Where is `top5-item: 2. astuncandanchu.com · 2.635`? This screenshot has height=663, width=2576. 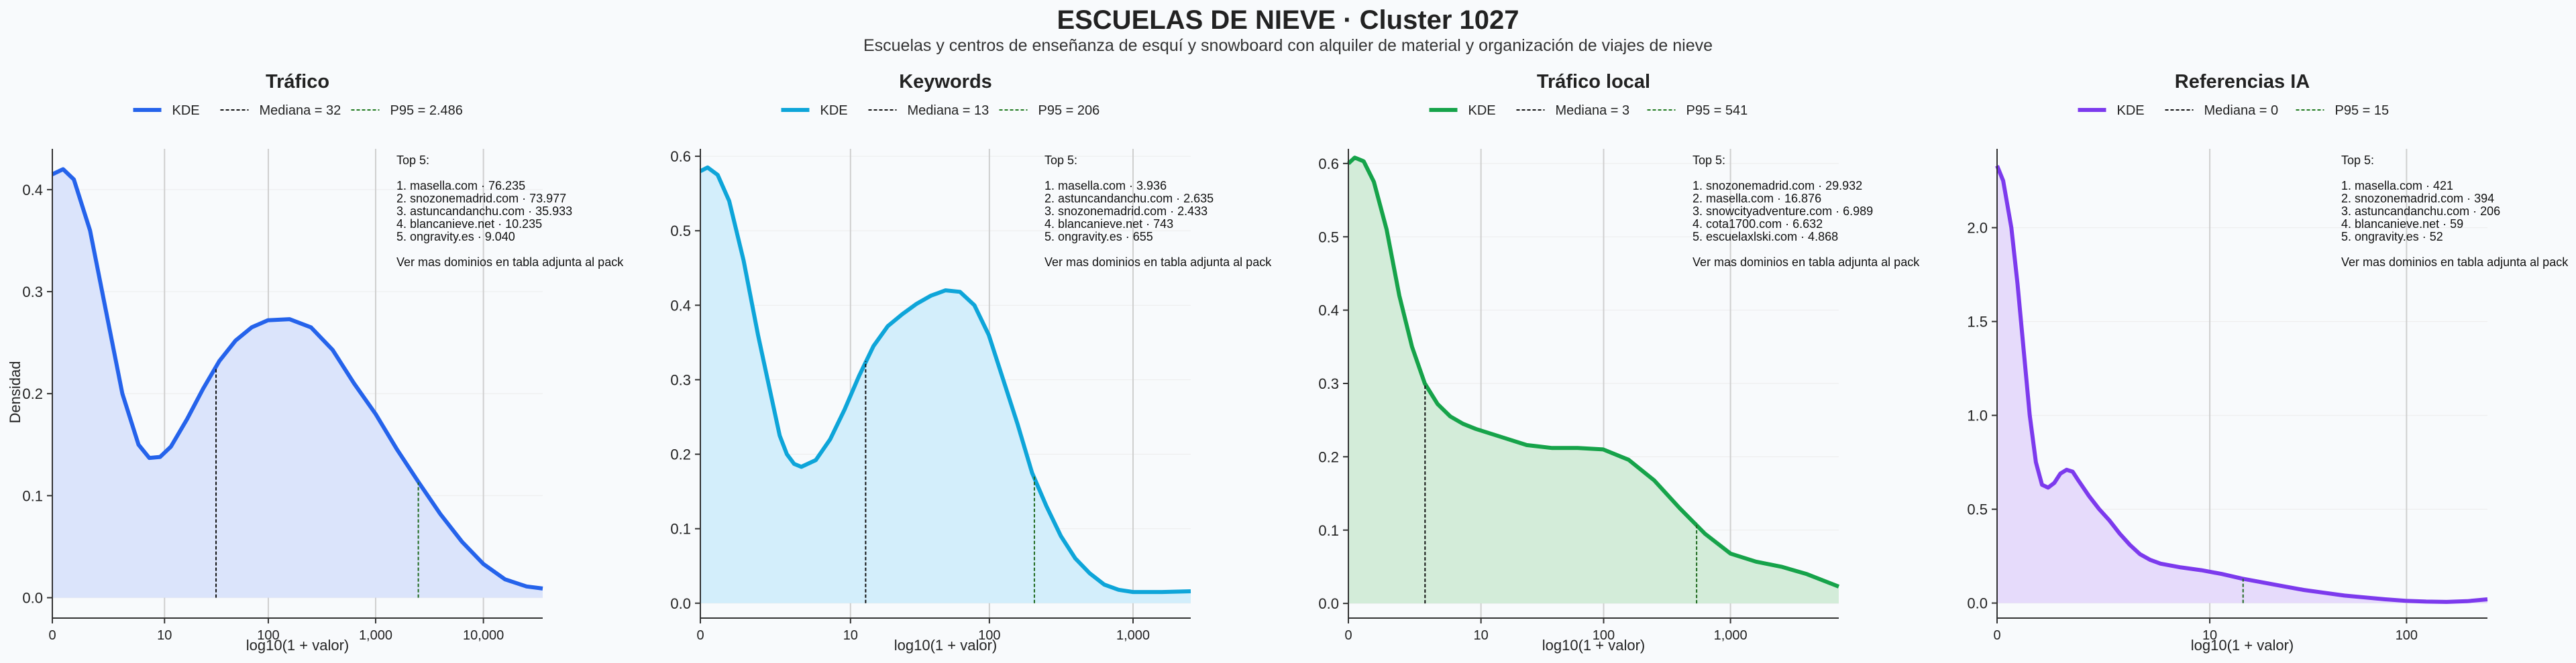
top5-item: 2. astuncandanchu.com · 2.635 is located at coordinates (1129, 198).